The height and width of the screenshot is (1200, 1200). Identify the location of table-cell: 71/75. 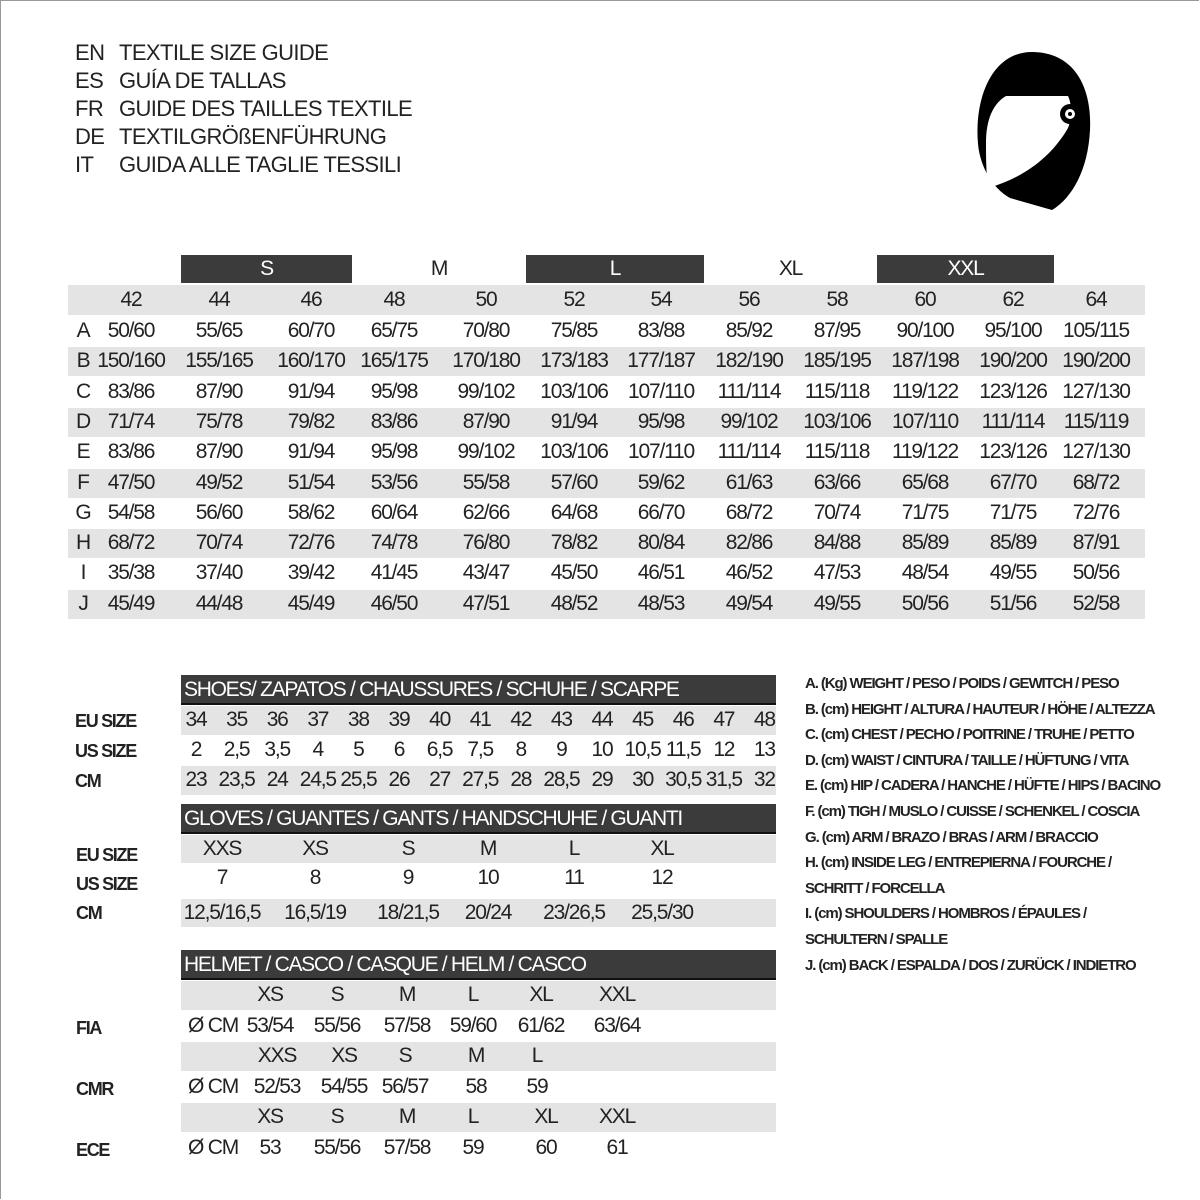
(925, 512).